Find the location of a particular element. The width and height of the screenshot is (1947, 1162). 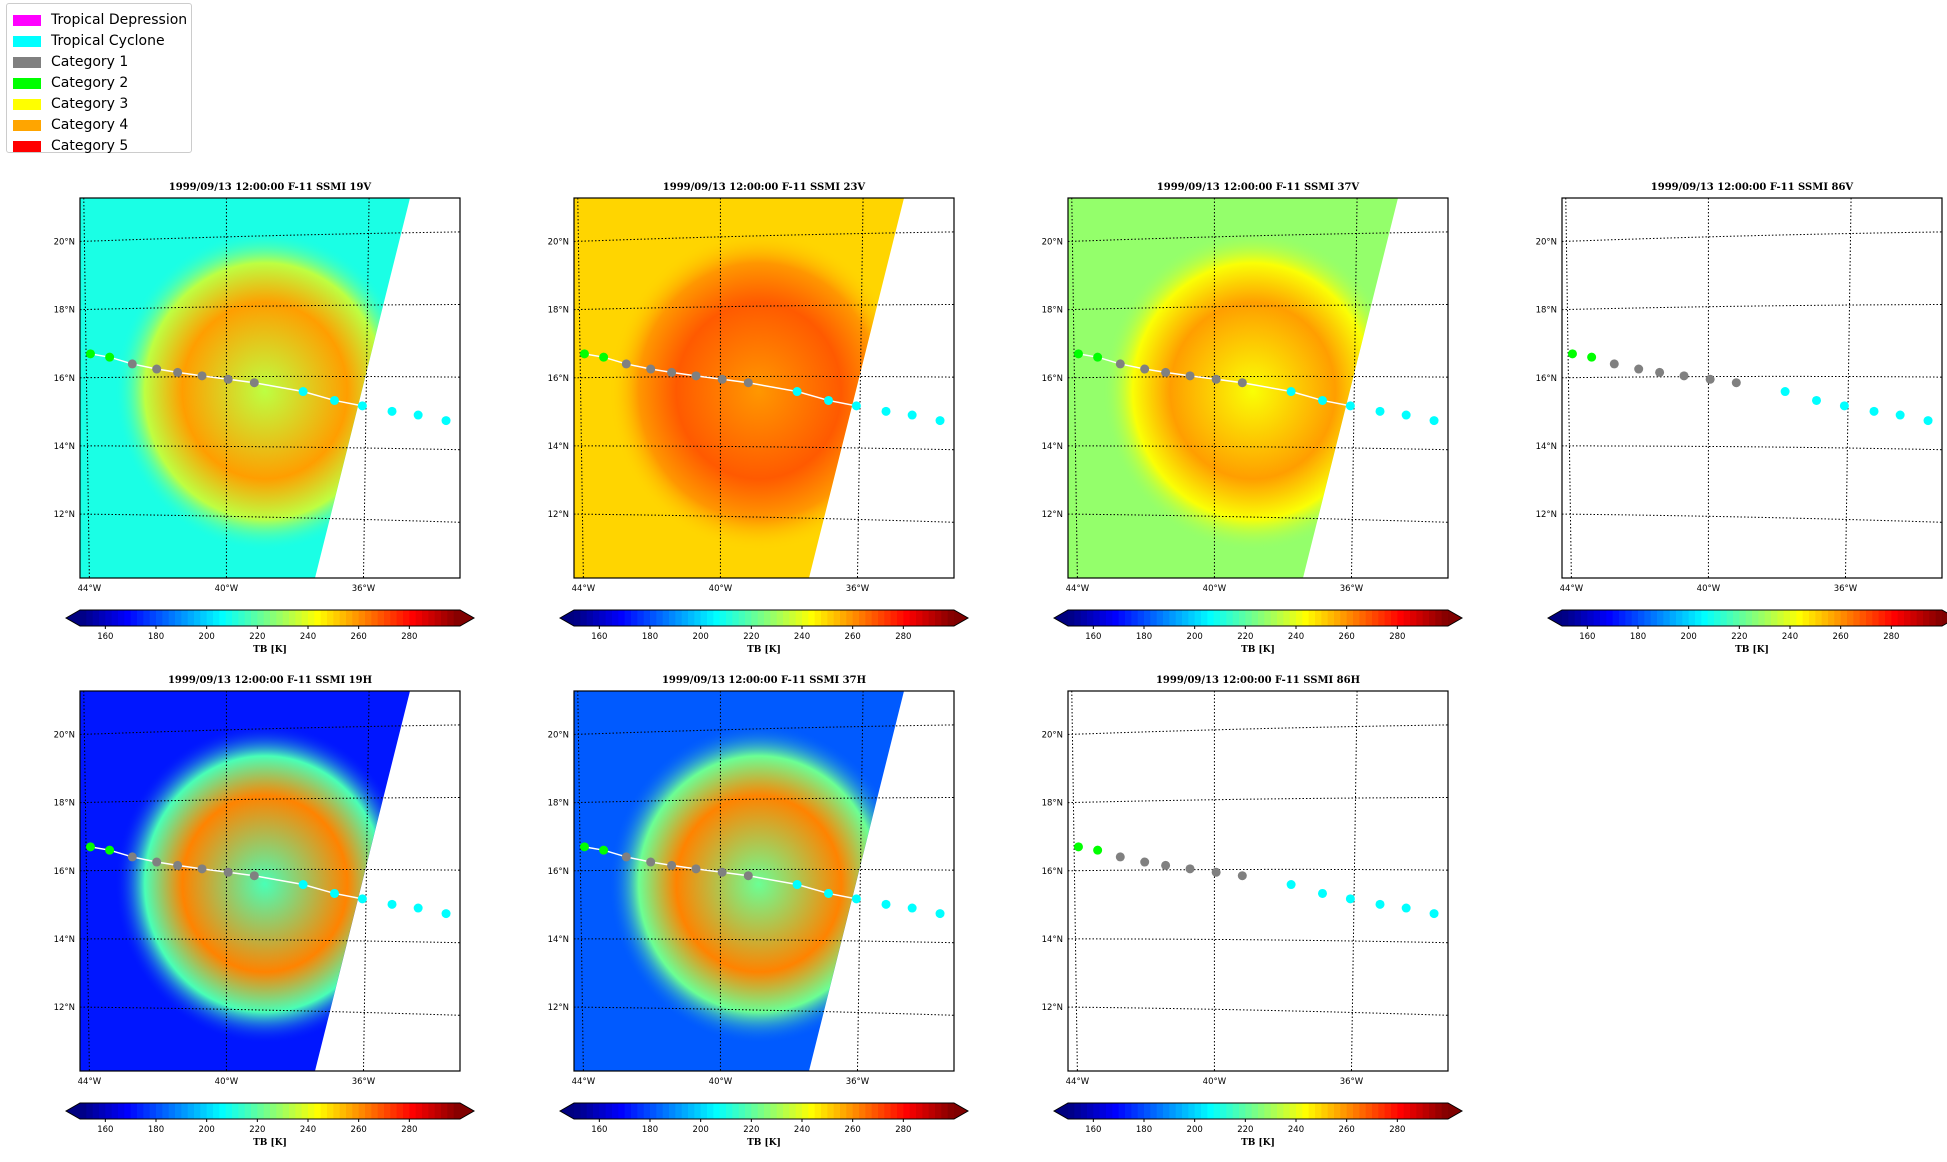

colorbar-tick-label: 220 is located at coordinates (1245, 637).